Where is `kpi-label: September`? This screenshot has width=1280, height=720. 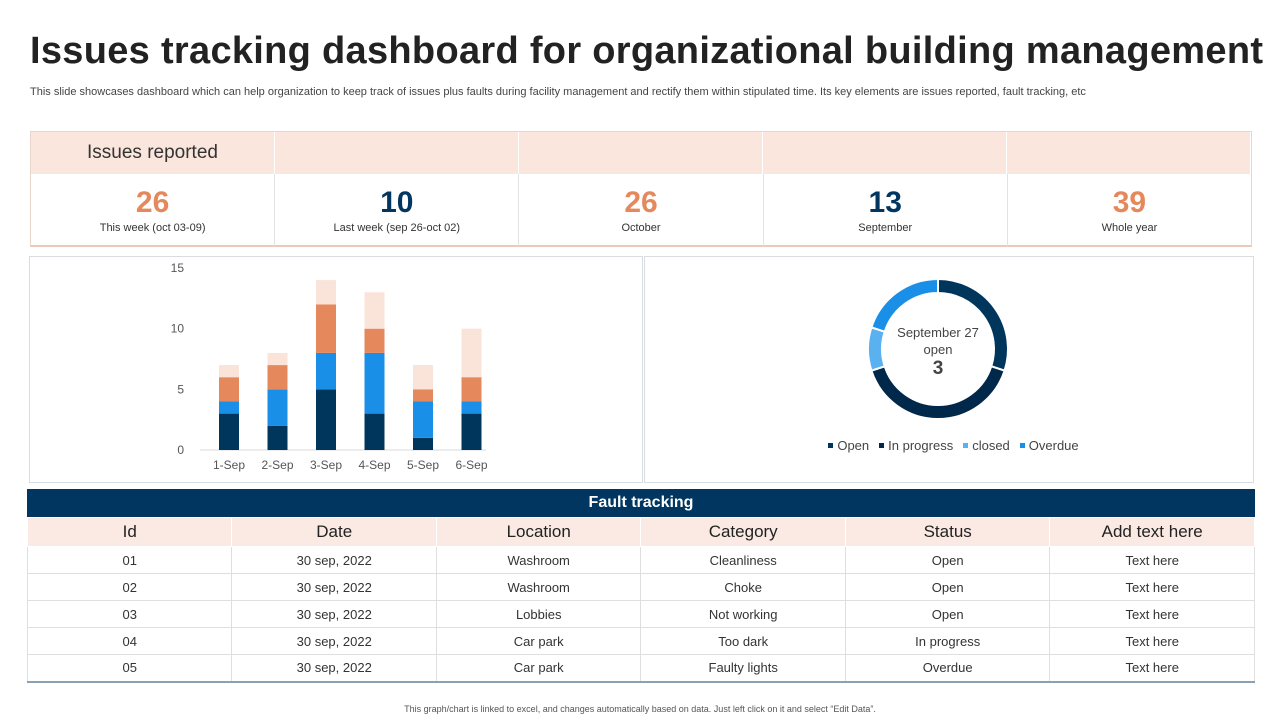 kpi-label: September is located at coordinates (885, 228).